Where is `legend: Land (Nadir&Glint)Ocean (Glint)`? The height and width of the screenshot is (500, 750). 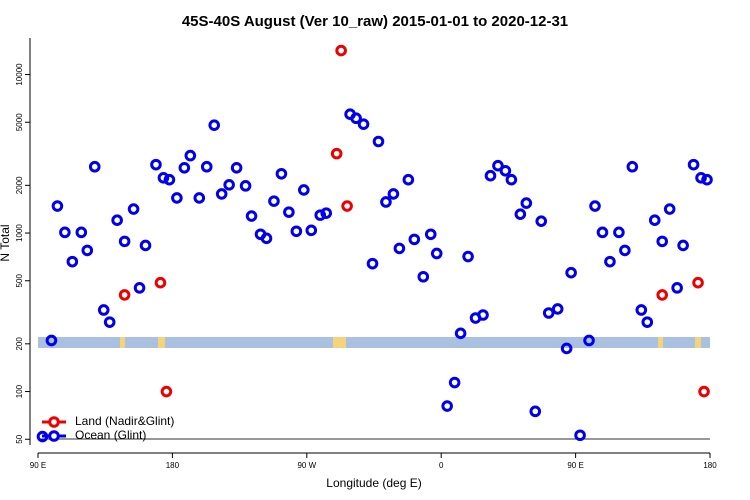
legend: Land (Nadir&Glint)Ocean (Glint) is located at coordinates (108, 428).